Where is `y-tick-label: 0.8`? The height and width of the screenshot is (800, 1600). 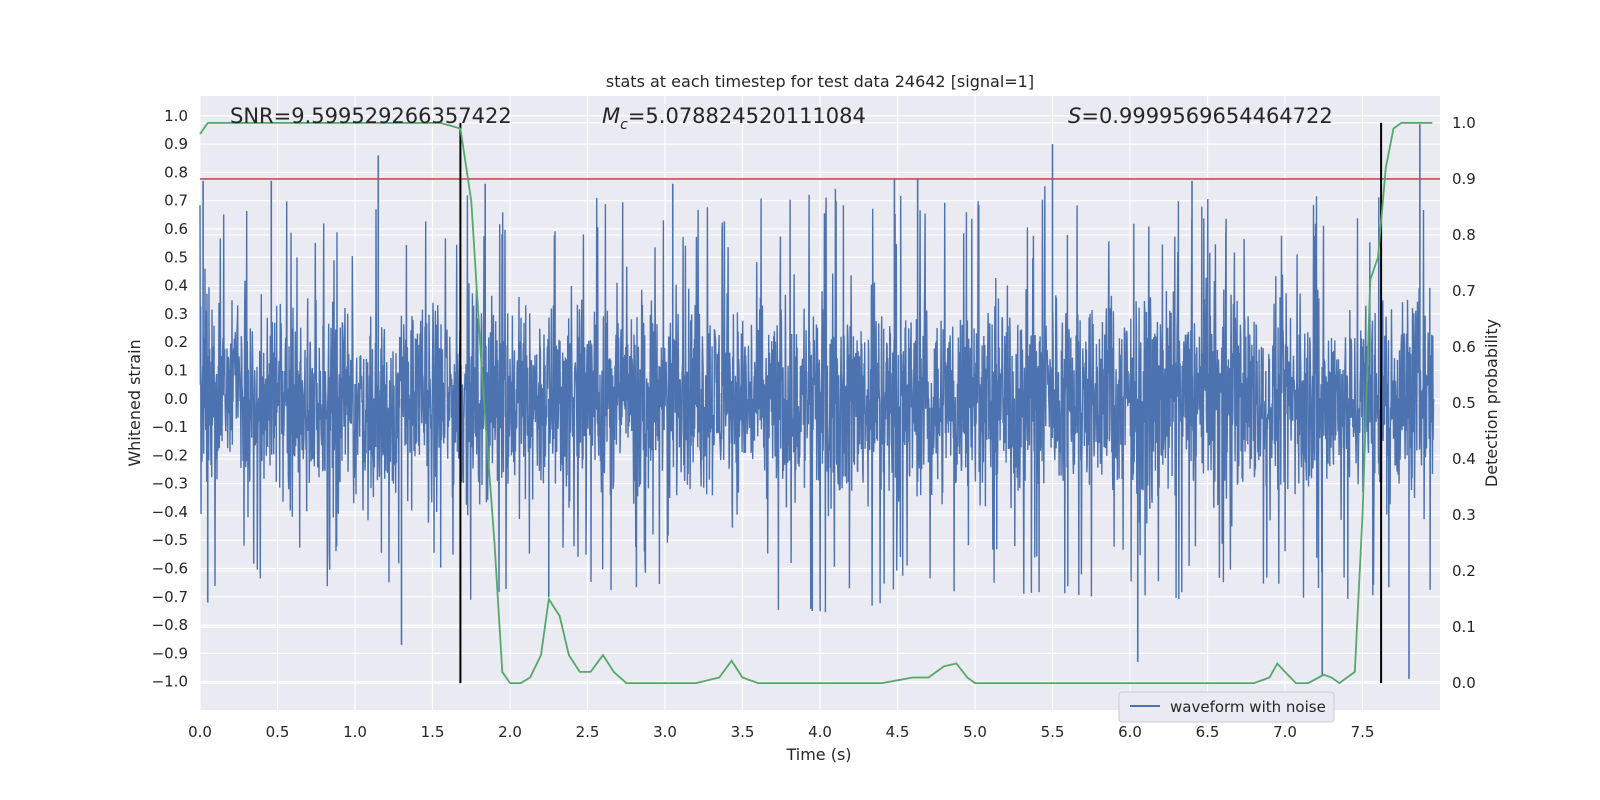
y-tick-label: 0.8 is located at coordinates (176, 172).